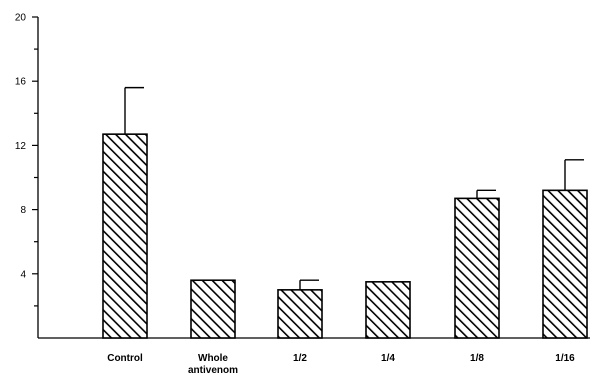 This screenshot has width=593, height=382. What do you see at coordinates (23, 210) in the screenshot?
I see `y-tick-label: 8` at bounding box center [23, 210].